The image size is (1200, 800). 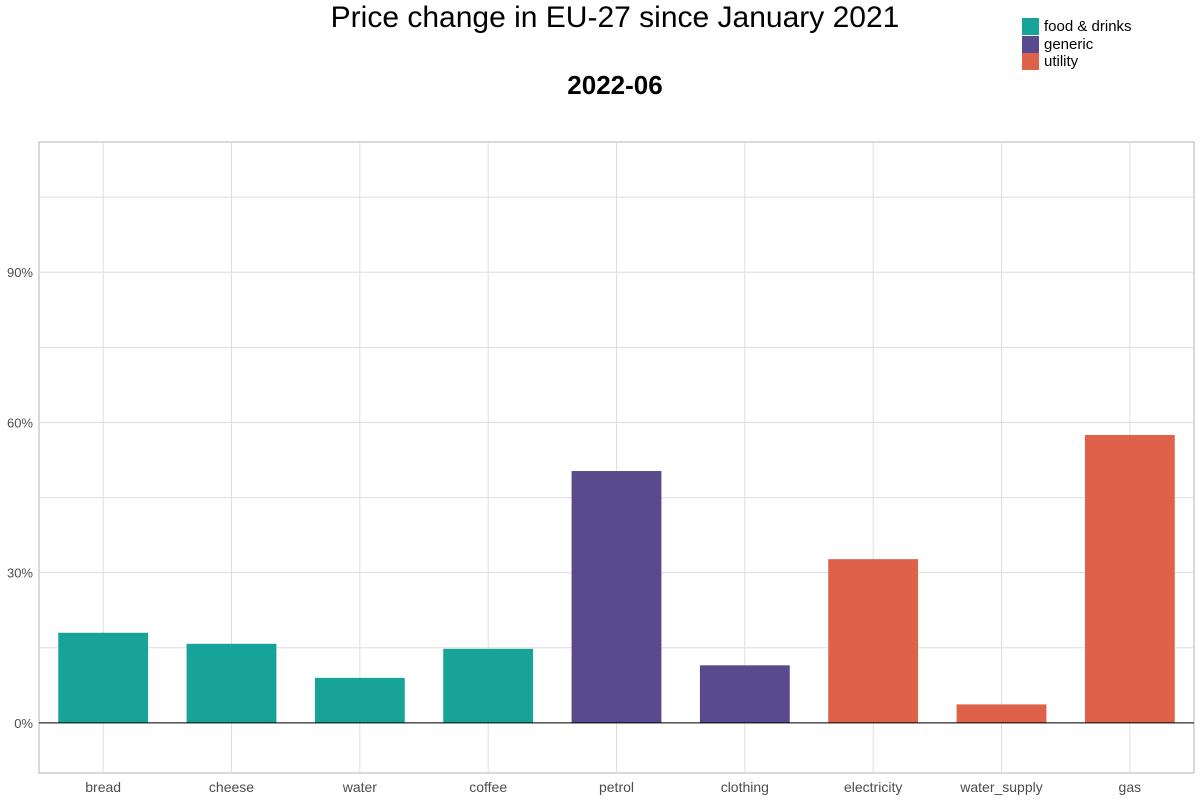 What do you see at coordinates (103, 677) in the screenshot?
I see `bar-bread` at bounding box center [103, 677].